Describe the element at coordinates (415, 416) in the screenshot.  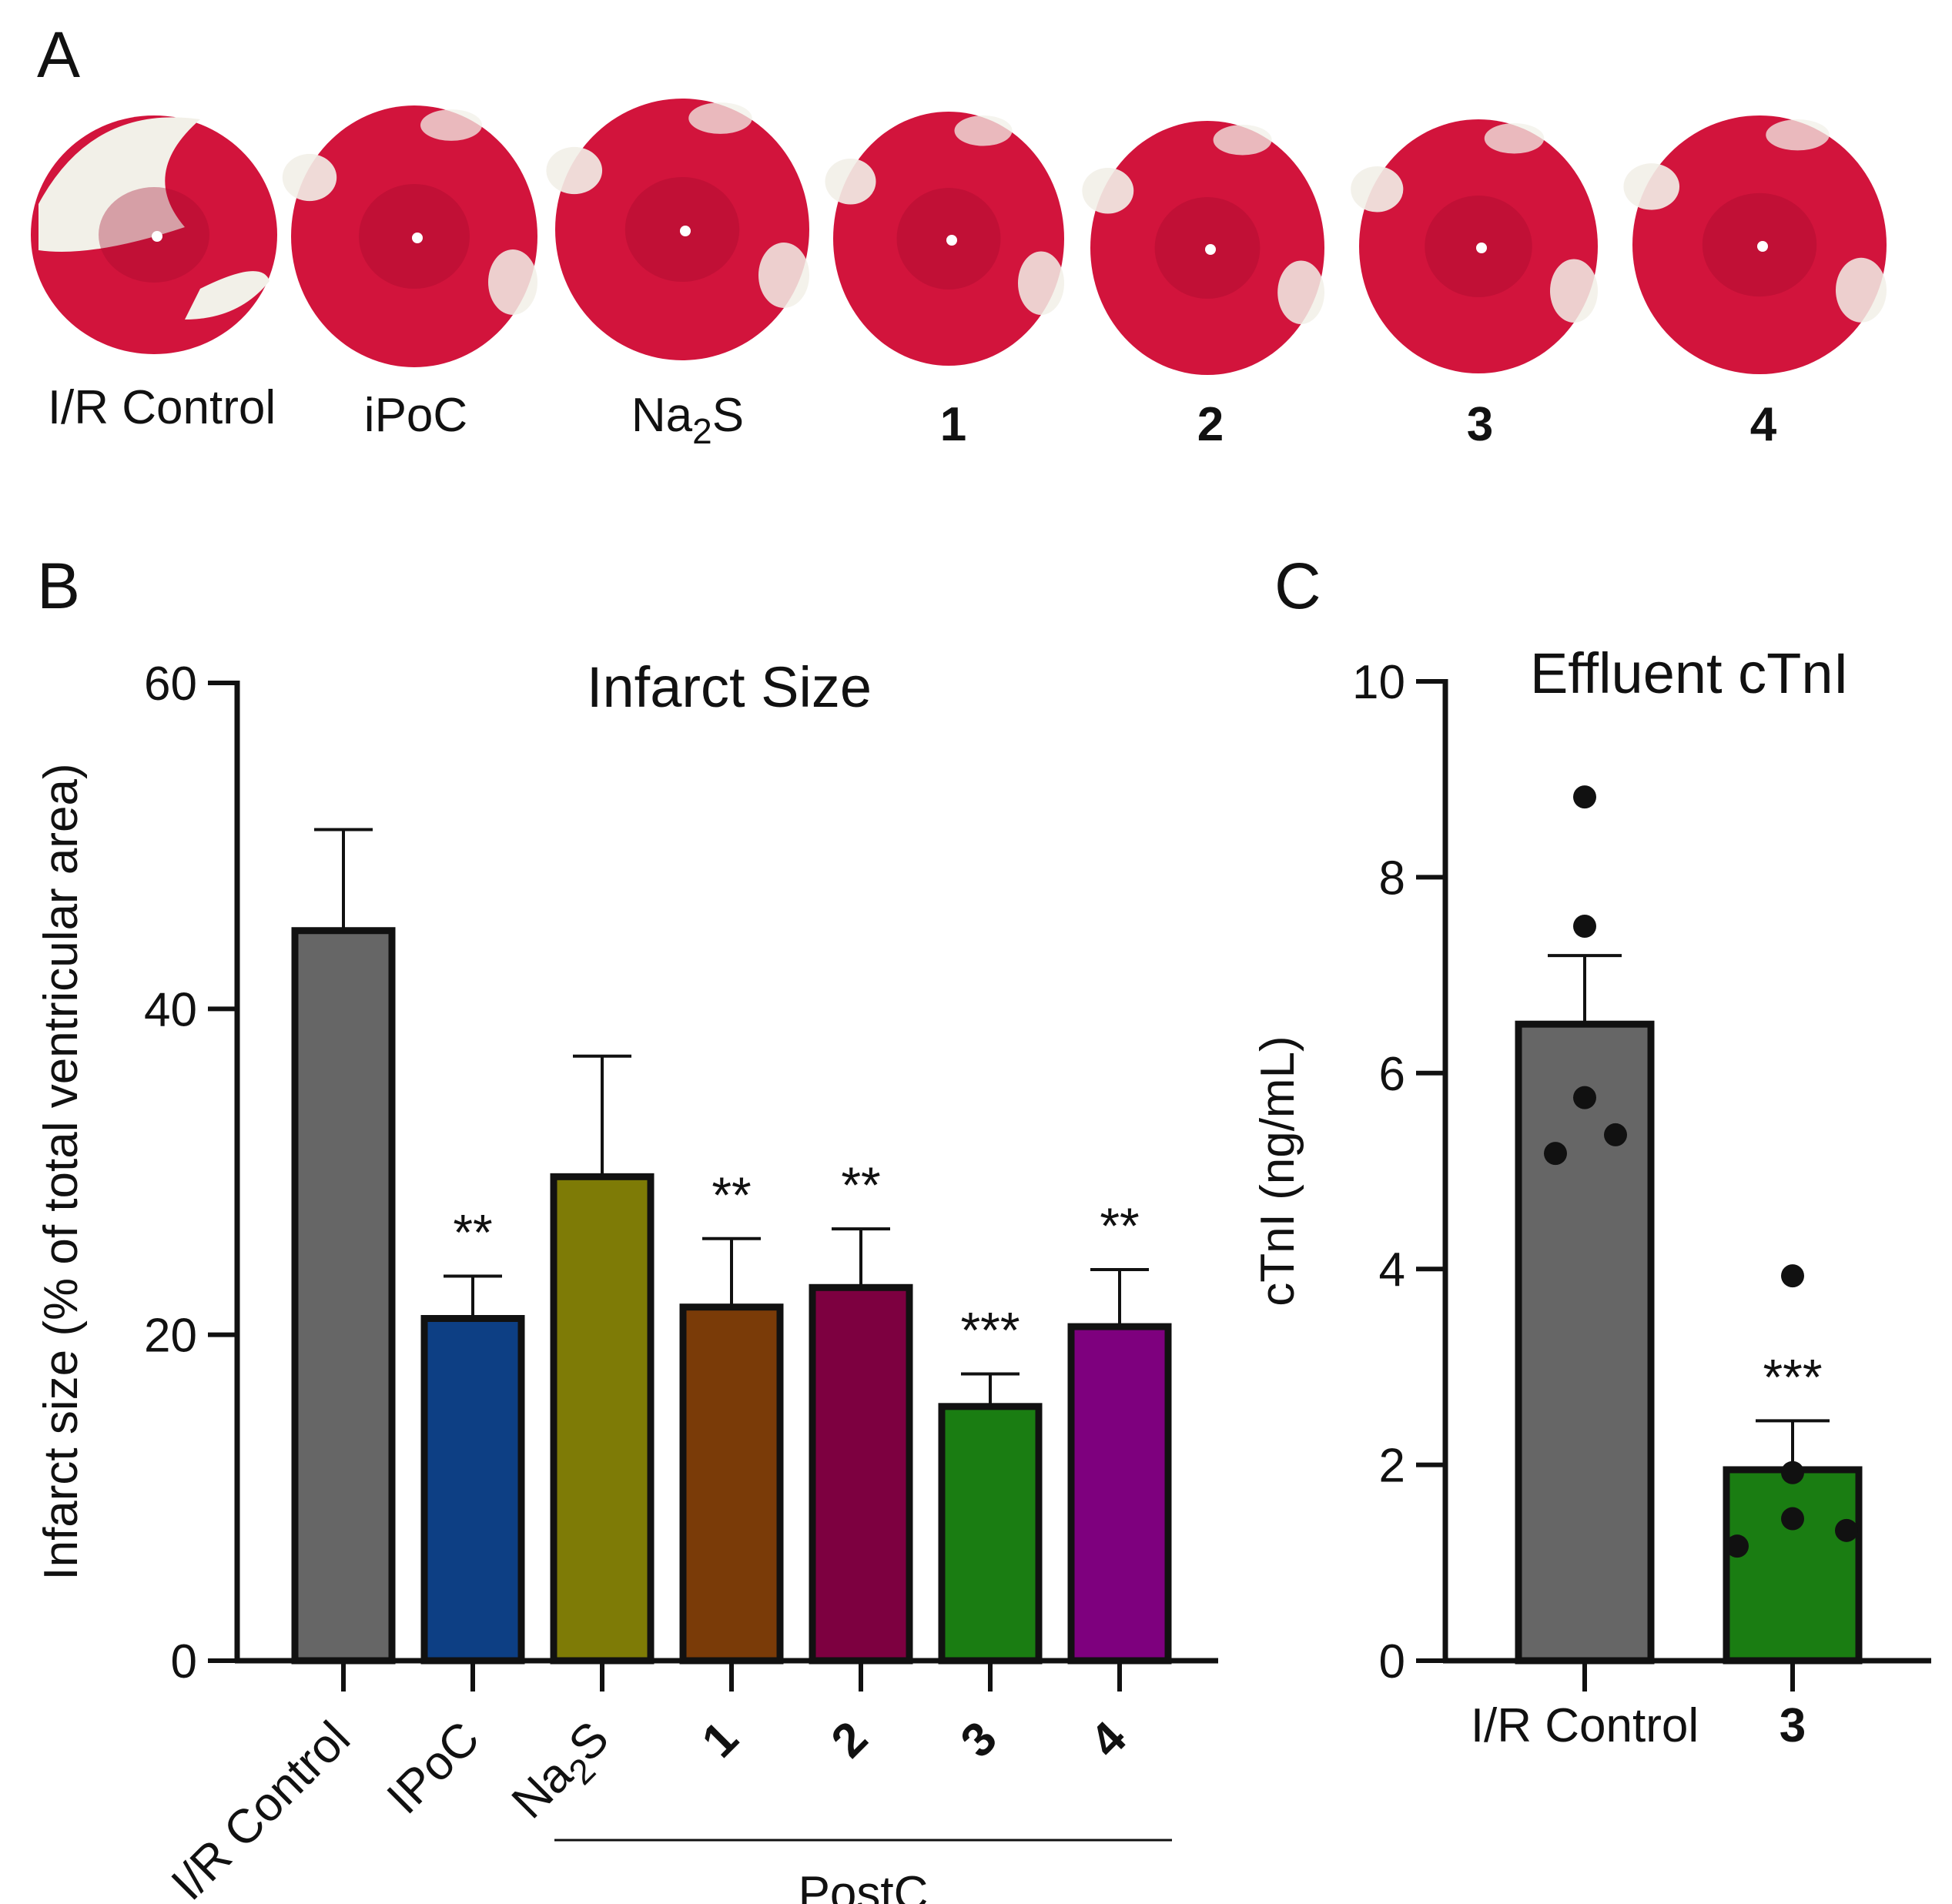
I see `slice-label: iPoC` at that location.